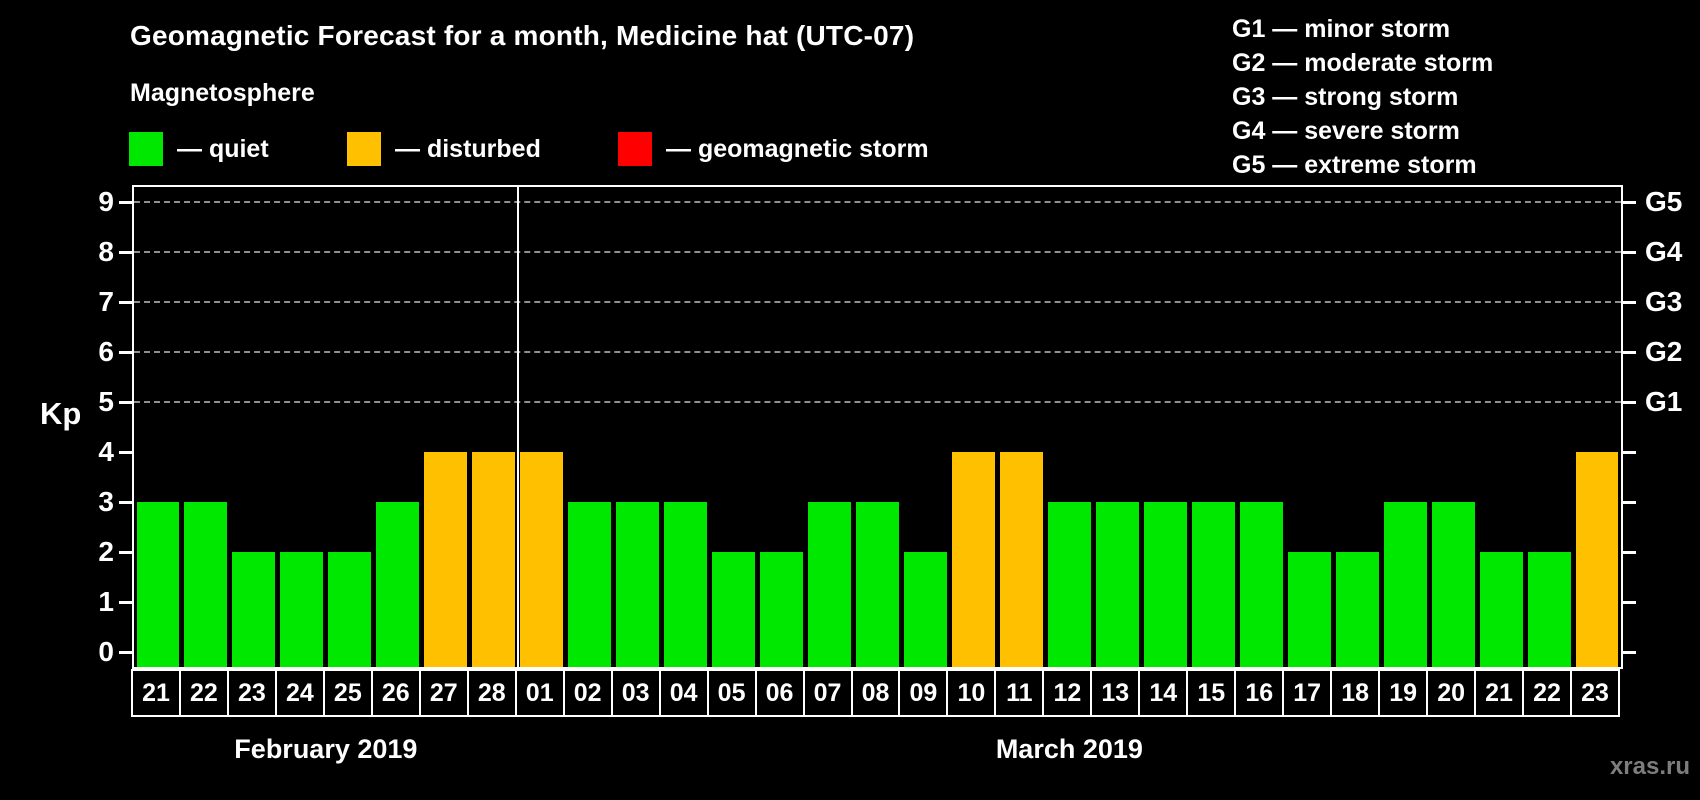  What do you see at coordinates (779, 693) in the screenshot?
I see `date-box: 06` at bounding box center [779, 693].